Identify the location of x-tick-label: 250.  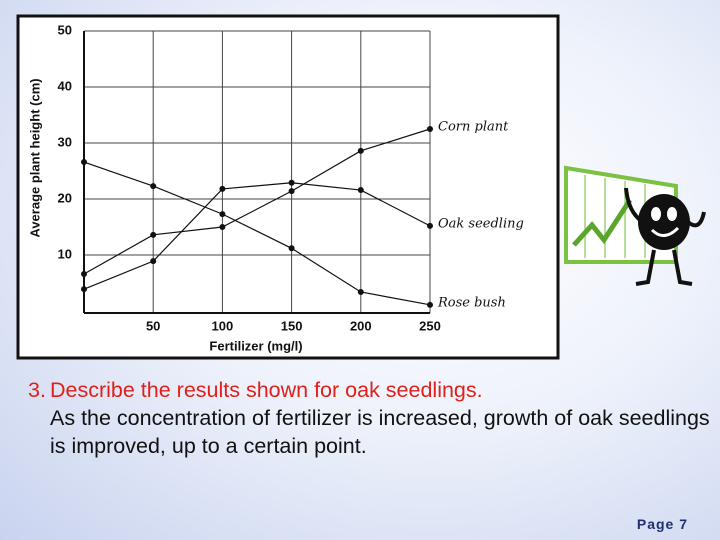
(430, 325).